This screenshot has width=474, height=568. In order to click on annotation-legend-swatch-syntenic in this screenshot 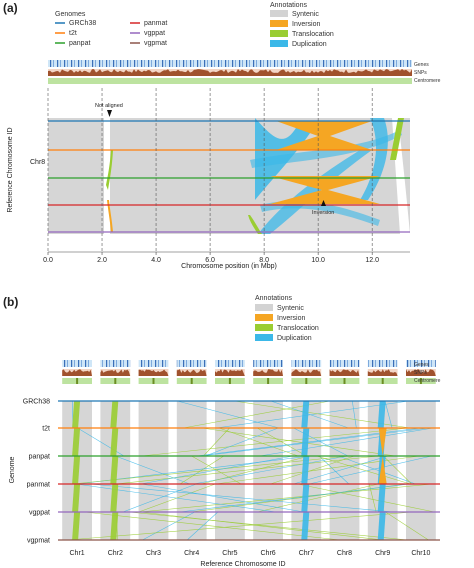, I will do `click(279, 13)`.